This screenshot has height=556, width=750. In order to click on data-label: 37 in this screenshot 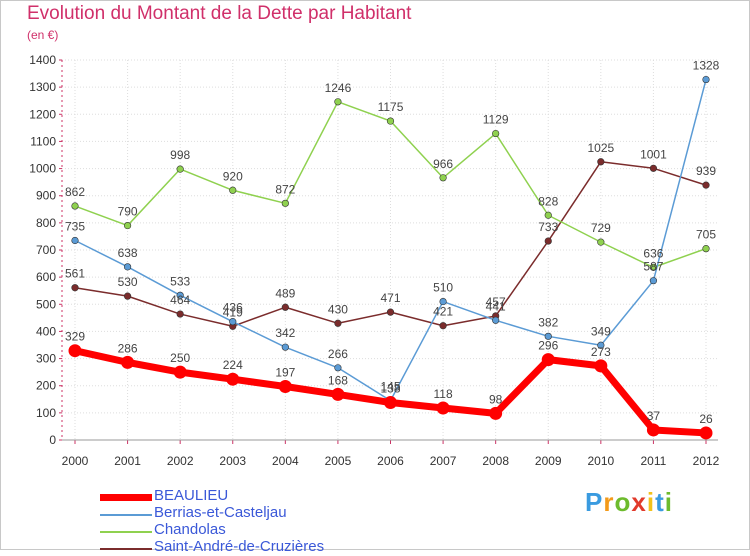, I will do `click(654, 416)`.